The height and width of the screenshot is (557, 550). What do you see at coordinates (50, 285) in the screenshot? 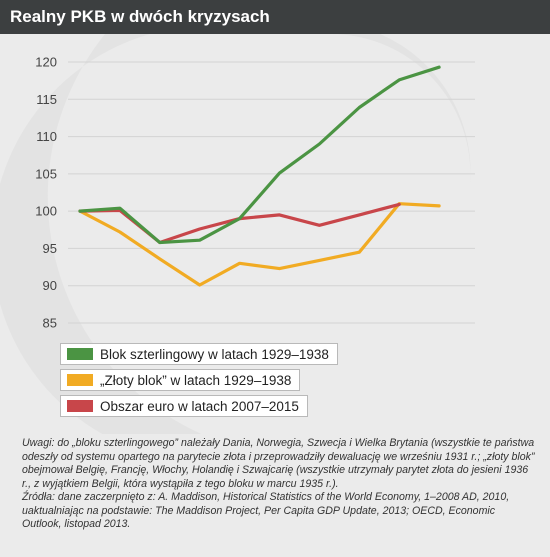
I see `y-tick-label-90: 90` at bounding box center [50, 285].